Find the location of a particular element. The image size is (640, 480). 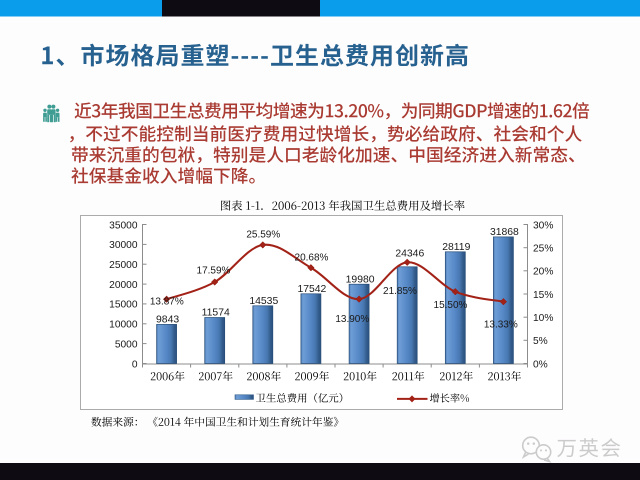

svg-text: 14535 is located at coordinates (263, 301).